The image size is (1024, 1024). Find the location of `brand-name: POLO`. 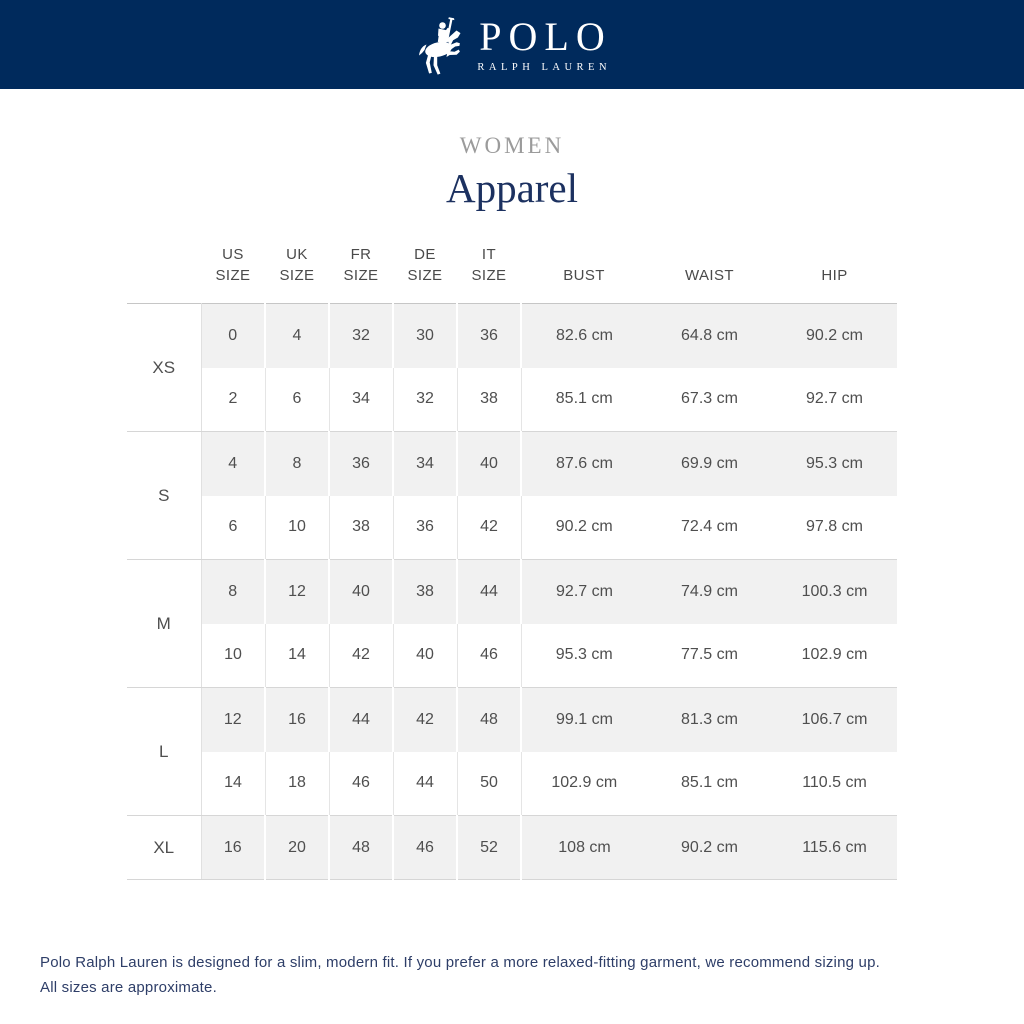

brand-name: POLO is located at coordinates (545, 36).